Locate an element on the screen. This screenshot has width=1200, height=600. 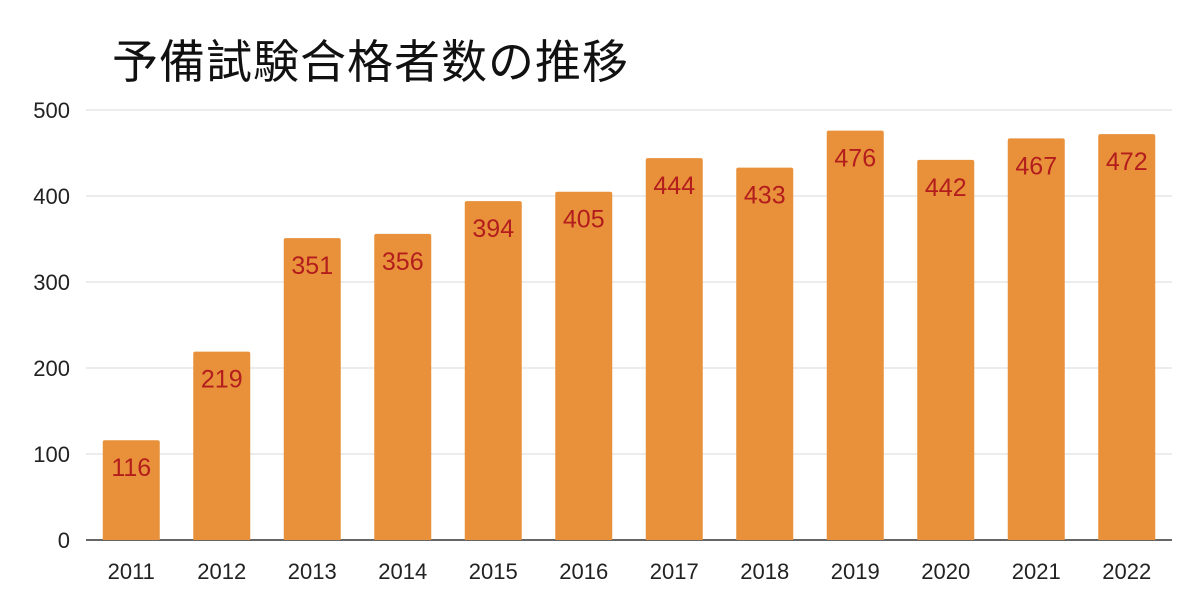
data-label: 444 is located at coordinates (674, 186).